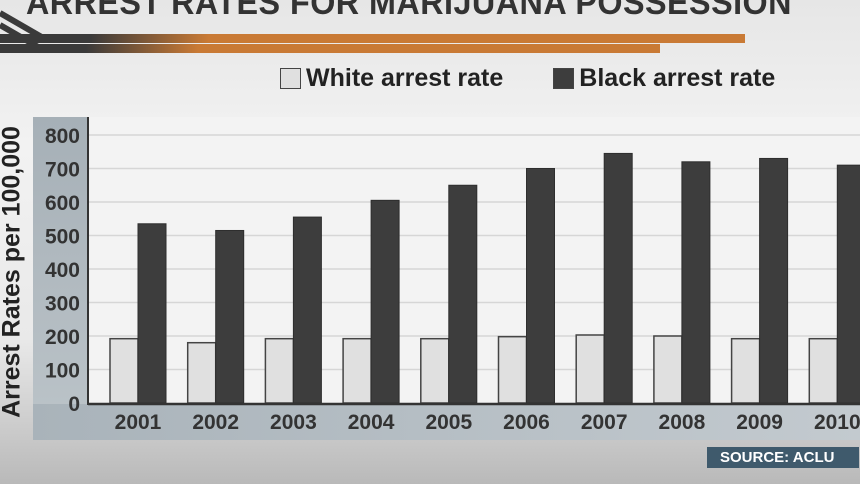  I want to click on y-tick-label: 700, so click(62, 170).